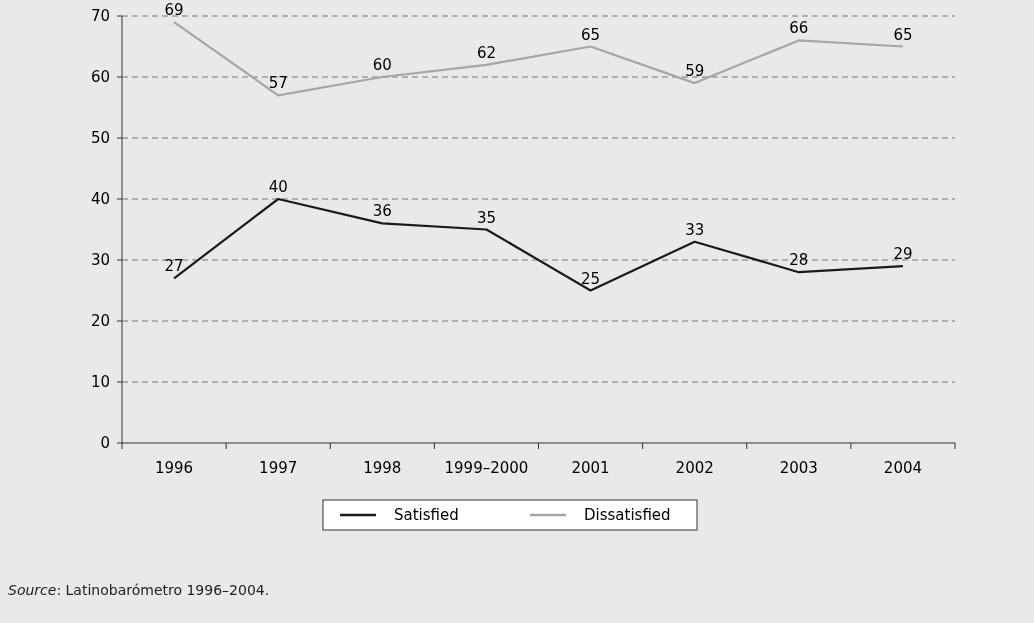  Describe the element at coordinates (100, 260) in the screenshot. I see `y-tick-label: 30` at that location.